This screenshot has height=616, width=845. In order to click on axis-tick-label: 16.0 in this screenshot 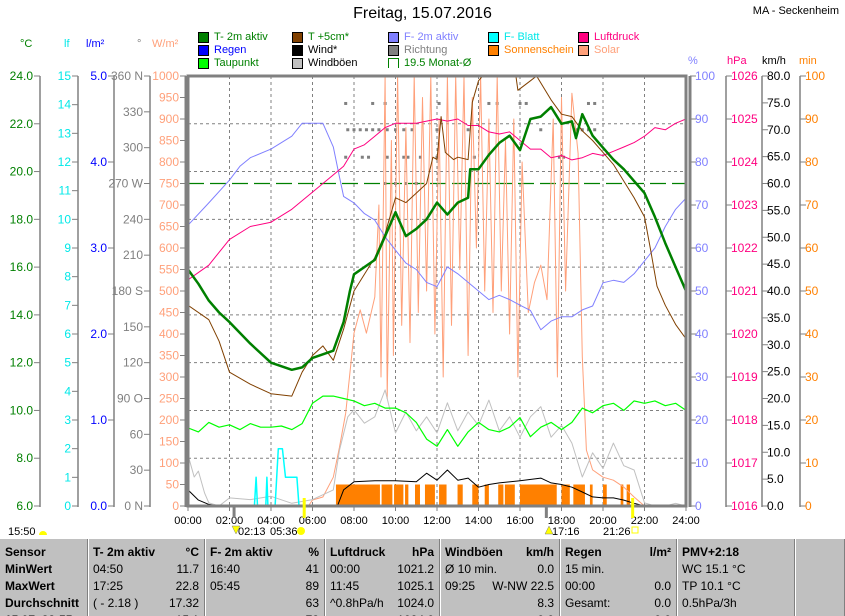, I will do `click(22, 267)`.